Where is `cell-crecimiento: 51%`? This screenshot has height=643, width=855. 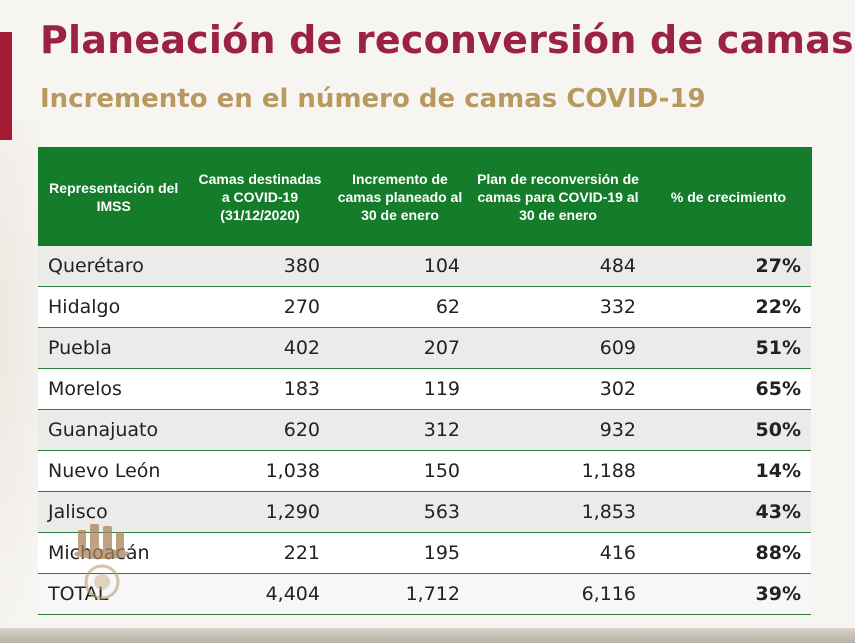 cell-crecimiento: 51% is located at coordinates (728, 348).